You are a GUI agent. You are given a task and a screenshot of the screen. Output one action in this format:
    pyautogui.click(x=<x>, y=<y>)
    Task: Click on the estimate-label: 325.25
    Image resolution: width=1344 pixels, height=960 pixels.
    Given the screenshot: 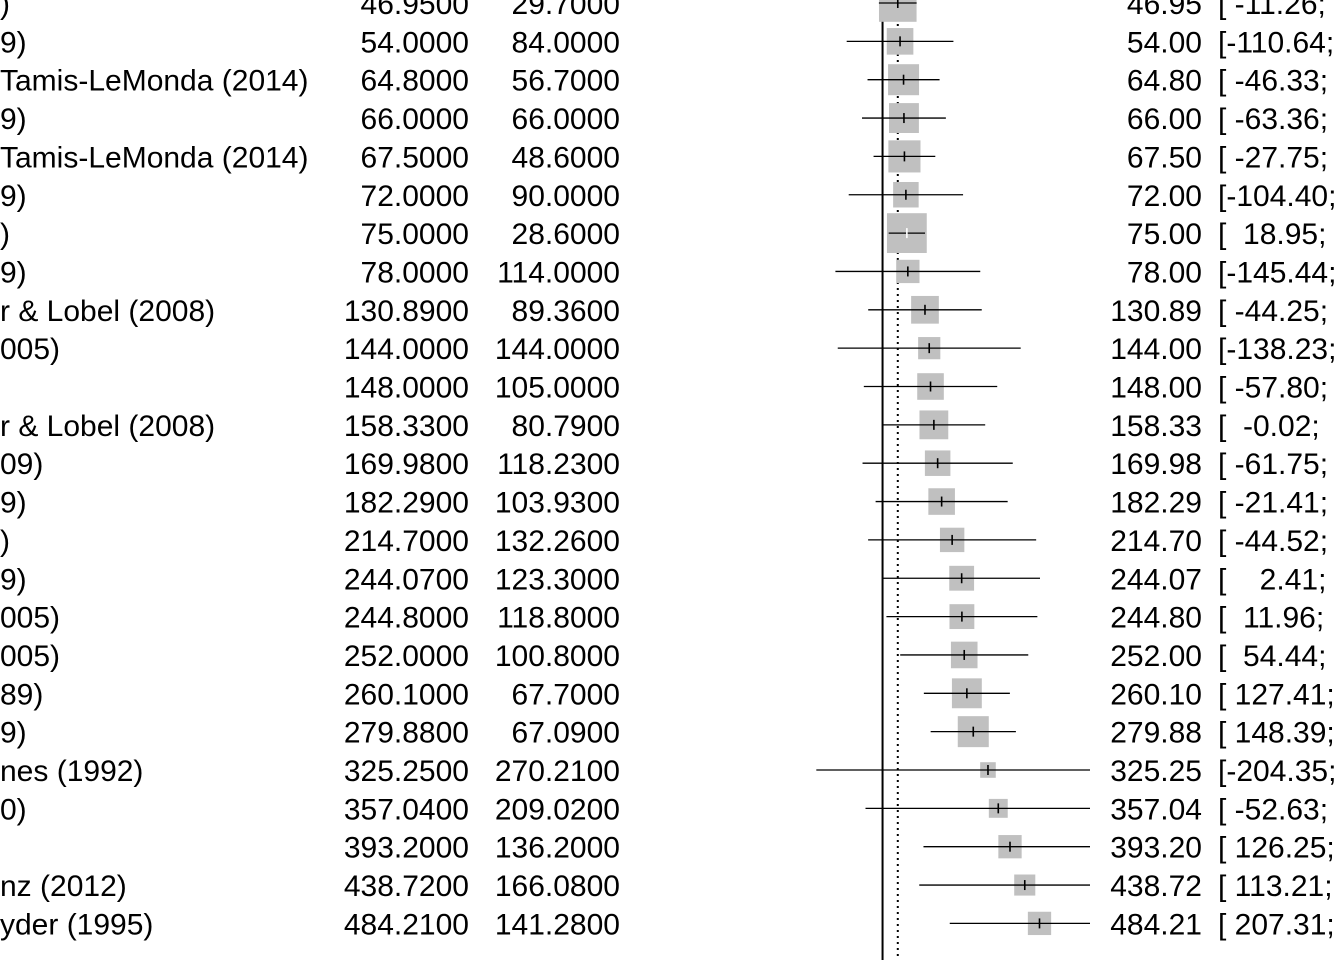 What is the action you would take?
    pyautogui.click(x=1156, y=771)
    